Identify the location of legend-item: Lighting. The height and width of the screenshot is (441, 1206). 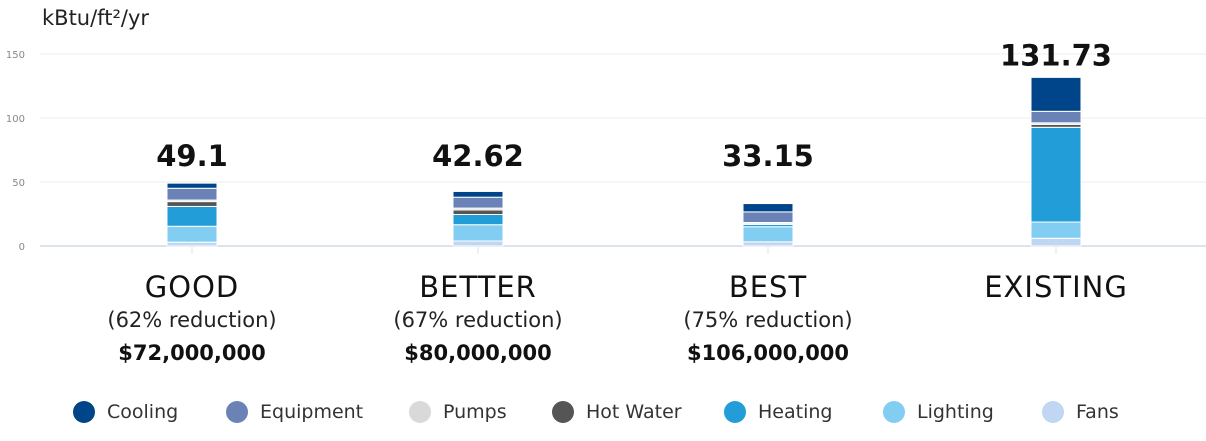
(938, 412).